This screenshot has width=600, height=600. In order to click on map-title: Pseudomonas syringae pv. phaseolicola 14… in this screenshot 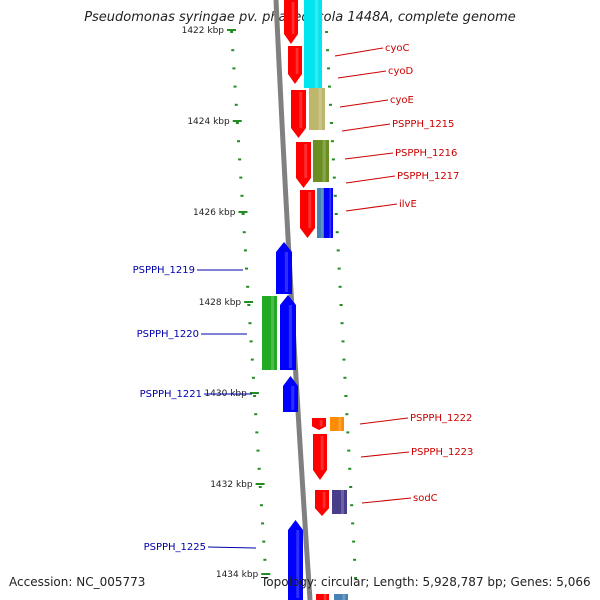, I will do `click(300, 17)`.